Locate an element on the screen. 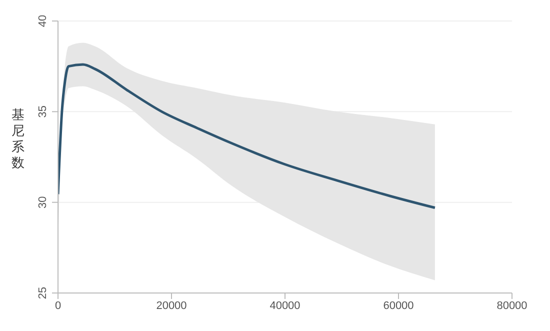  x-tick-label: 0 is located at coordinates (58, 306).